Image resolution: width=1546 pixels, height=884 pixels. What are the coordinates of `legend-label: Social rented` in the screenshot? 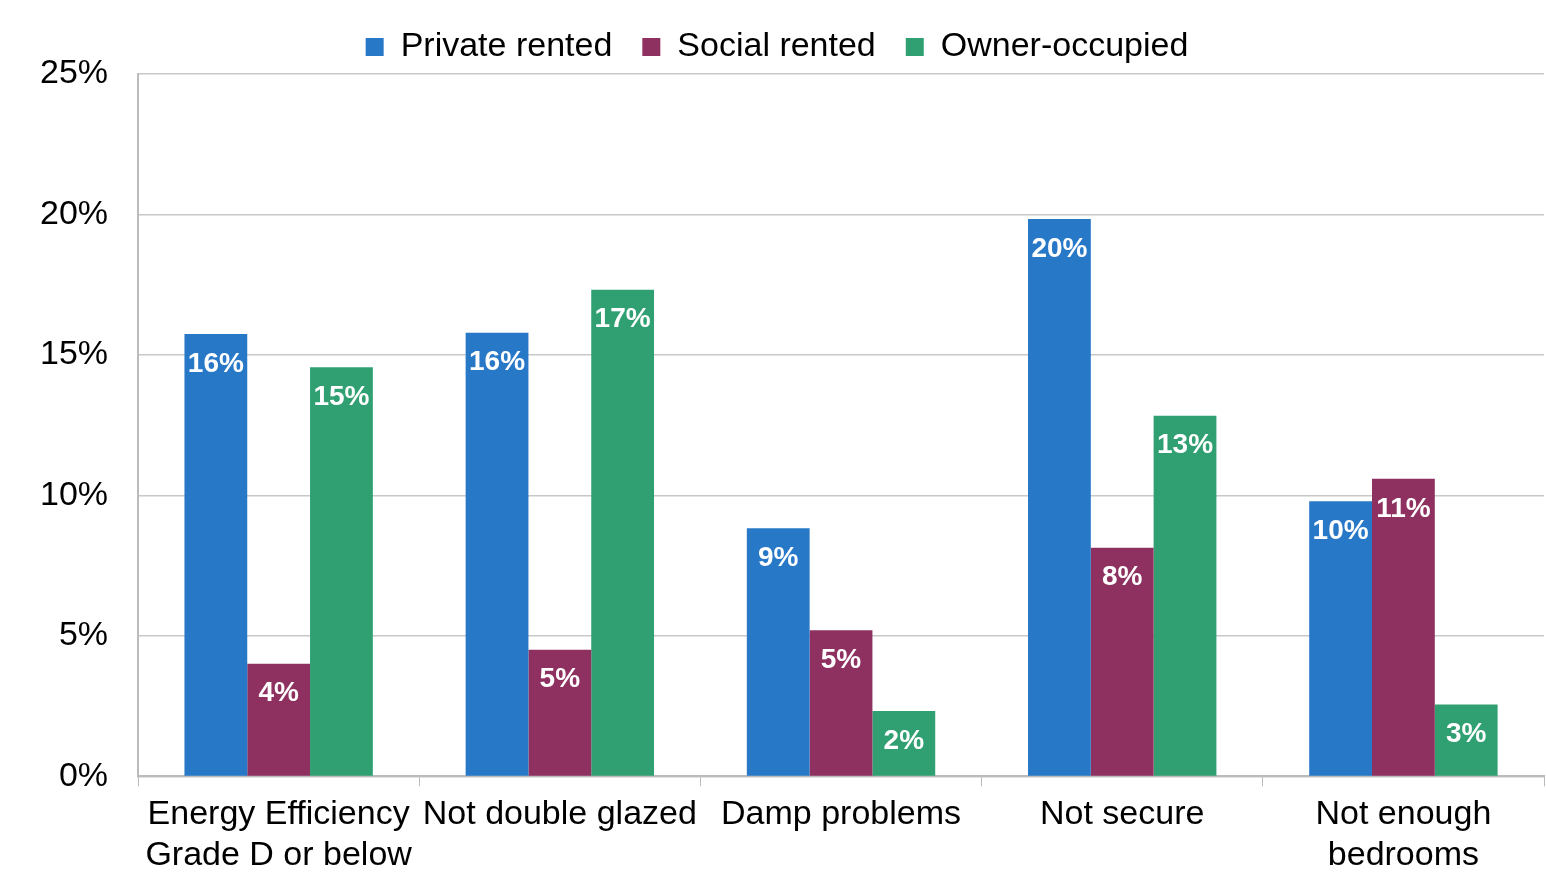 It's located at (776, 44).